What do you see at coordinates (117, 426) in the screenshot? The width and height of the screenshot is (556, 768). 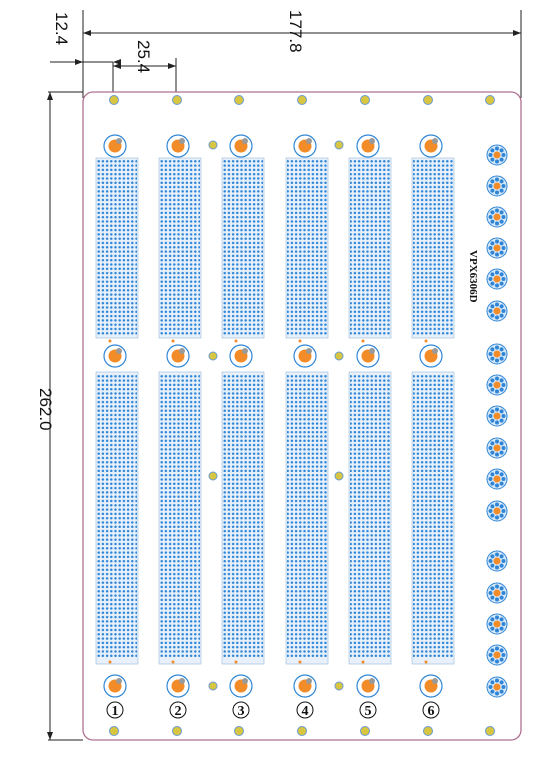 I see `slot-1: 1` at bounding box center [117, 426].